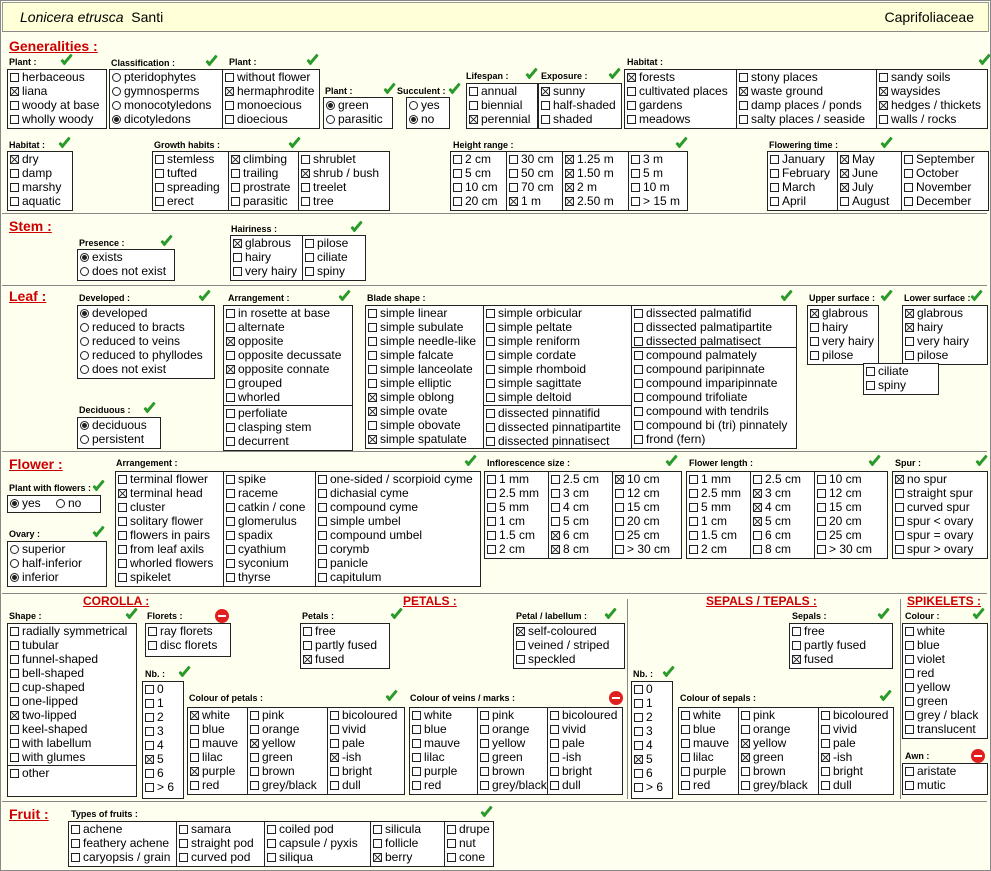  I want to click on checkbox-labellum-0: self-coloured, so click(556, 631).